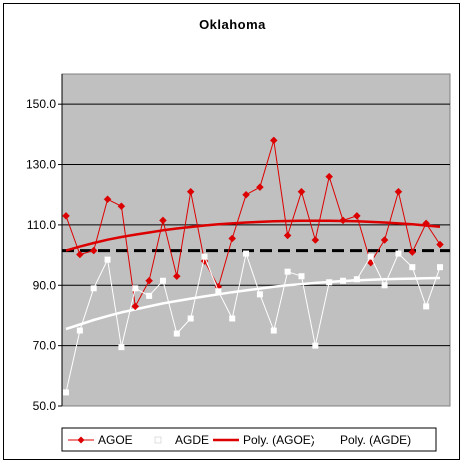 The height and width of the screenshot is (465, 465). Describe the element at coordinates (232, 24) in the screenshot. I see `chart-title: Oklahoma` at that location.